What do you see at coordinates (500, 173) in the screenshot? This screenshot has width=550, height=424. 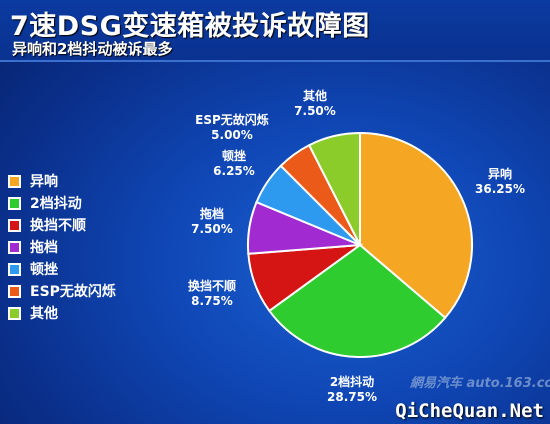 I see `slice-label: 异响` at bounding box center [500, 173].